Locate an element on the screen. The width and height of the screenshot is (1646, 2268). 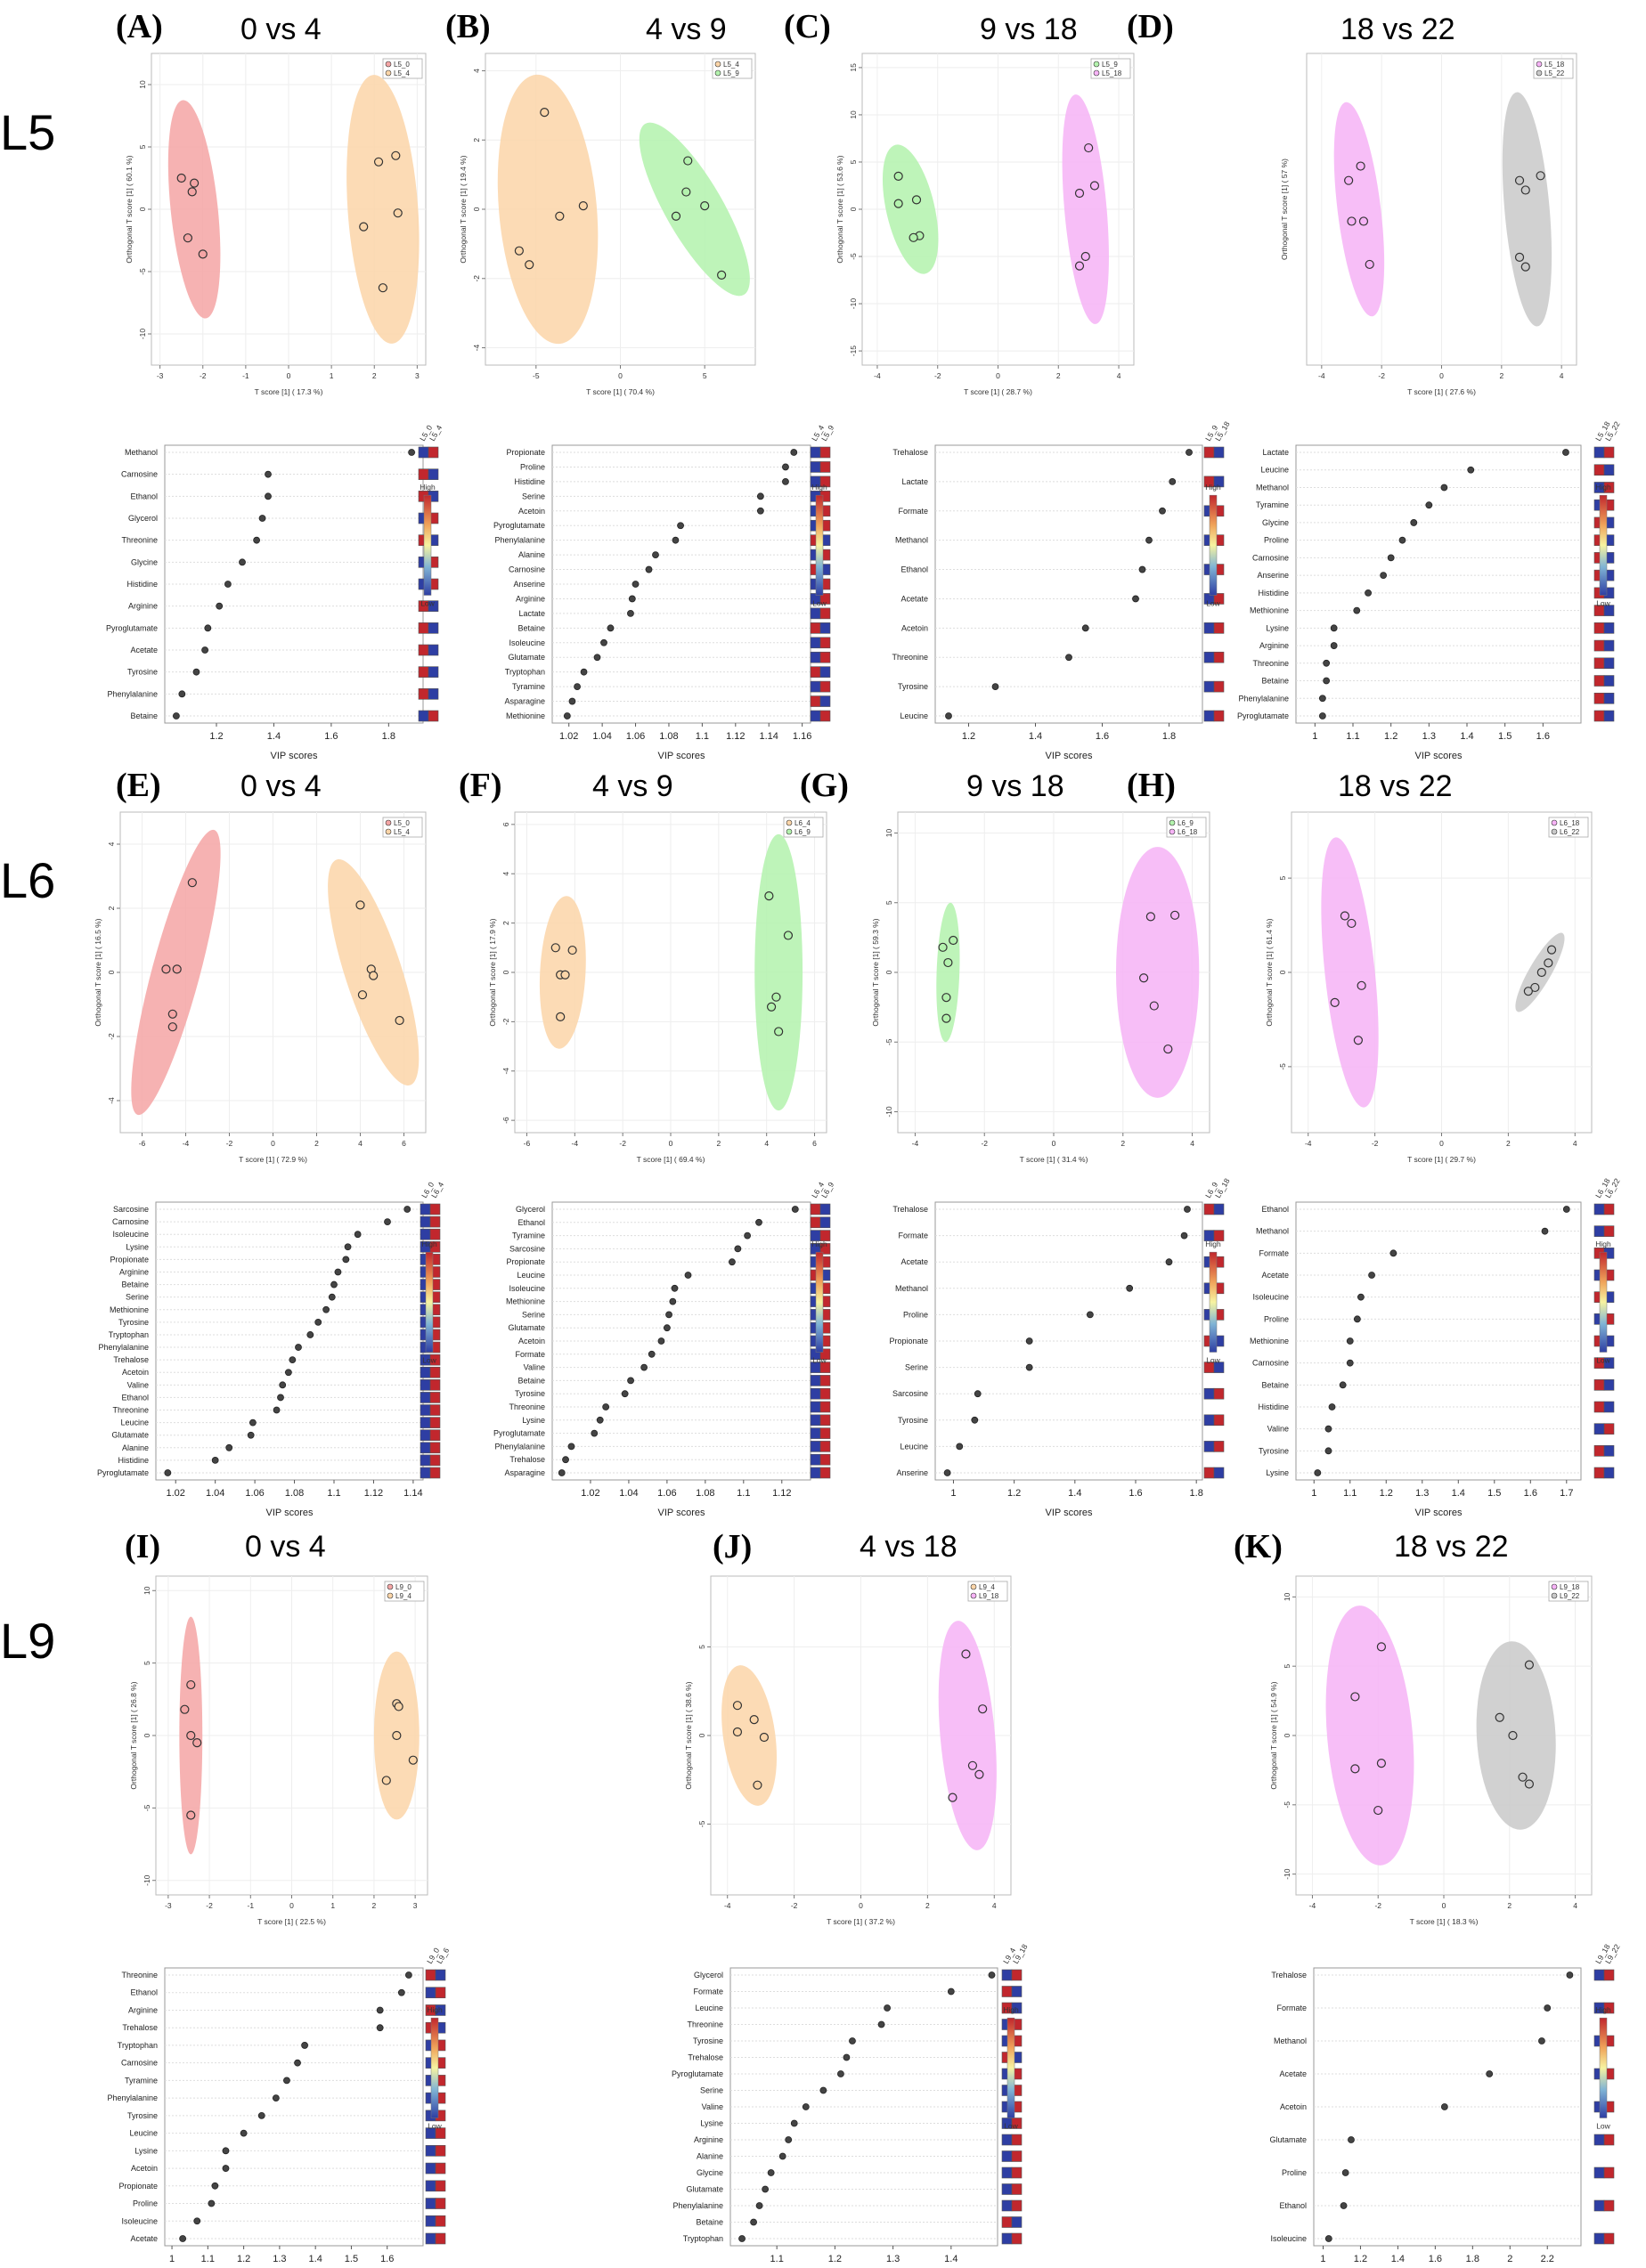
vip-metabolite-label: Glycerol is located at coordinates (143, 518).